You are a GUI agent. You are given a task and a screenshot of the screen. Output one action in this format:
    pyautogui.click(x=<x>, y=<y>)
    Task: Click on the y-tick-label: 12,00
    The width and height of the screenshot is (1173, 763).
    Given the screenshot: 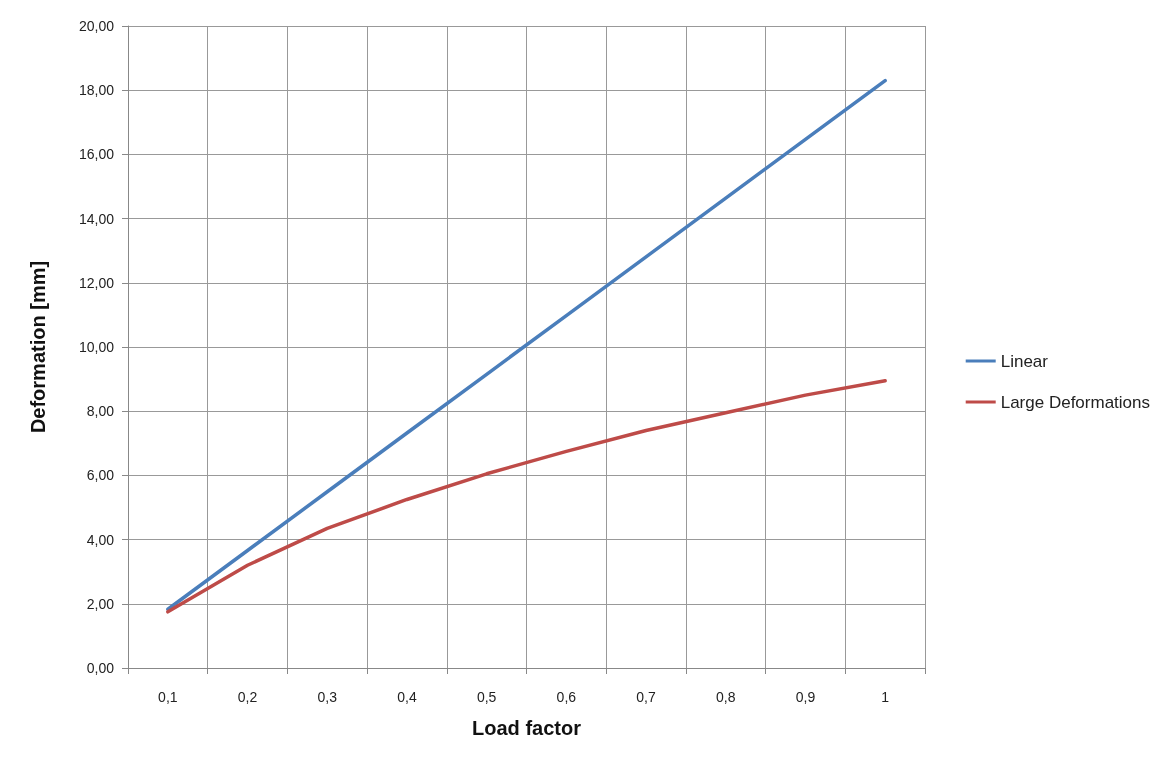 What is the action you would take?
    pyautogui.click(x=96, y=282)
    